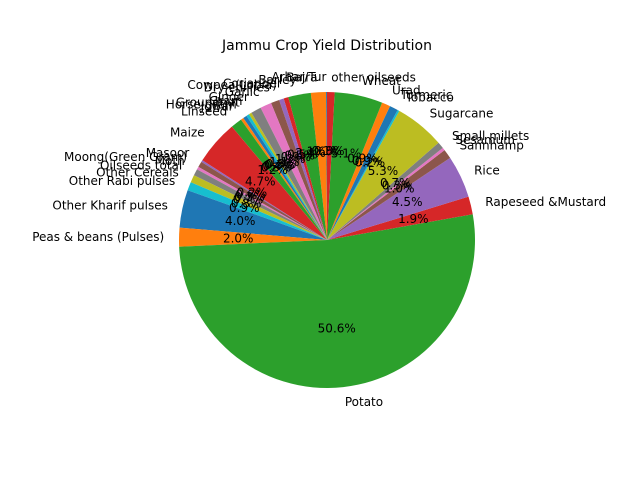 The width and height of the screenshot is (640, 480). I want to click on pct-label-maize: 4.7%, so click(260, 181).